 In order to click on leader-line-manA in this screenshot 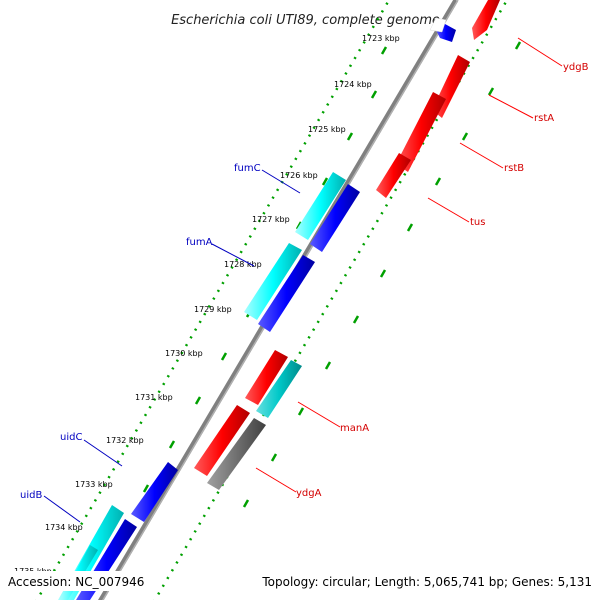, I will do `click(319, 414)`.